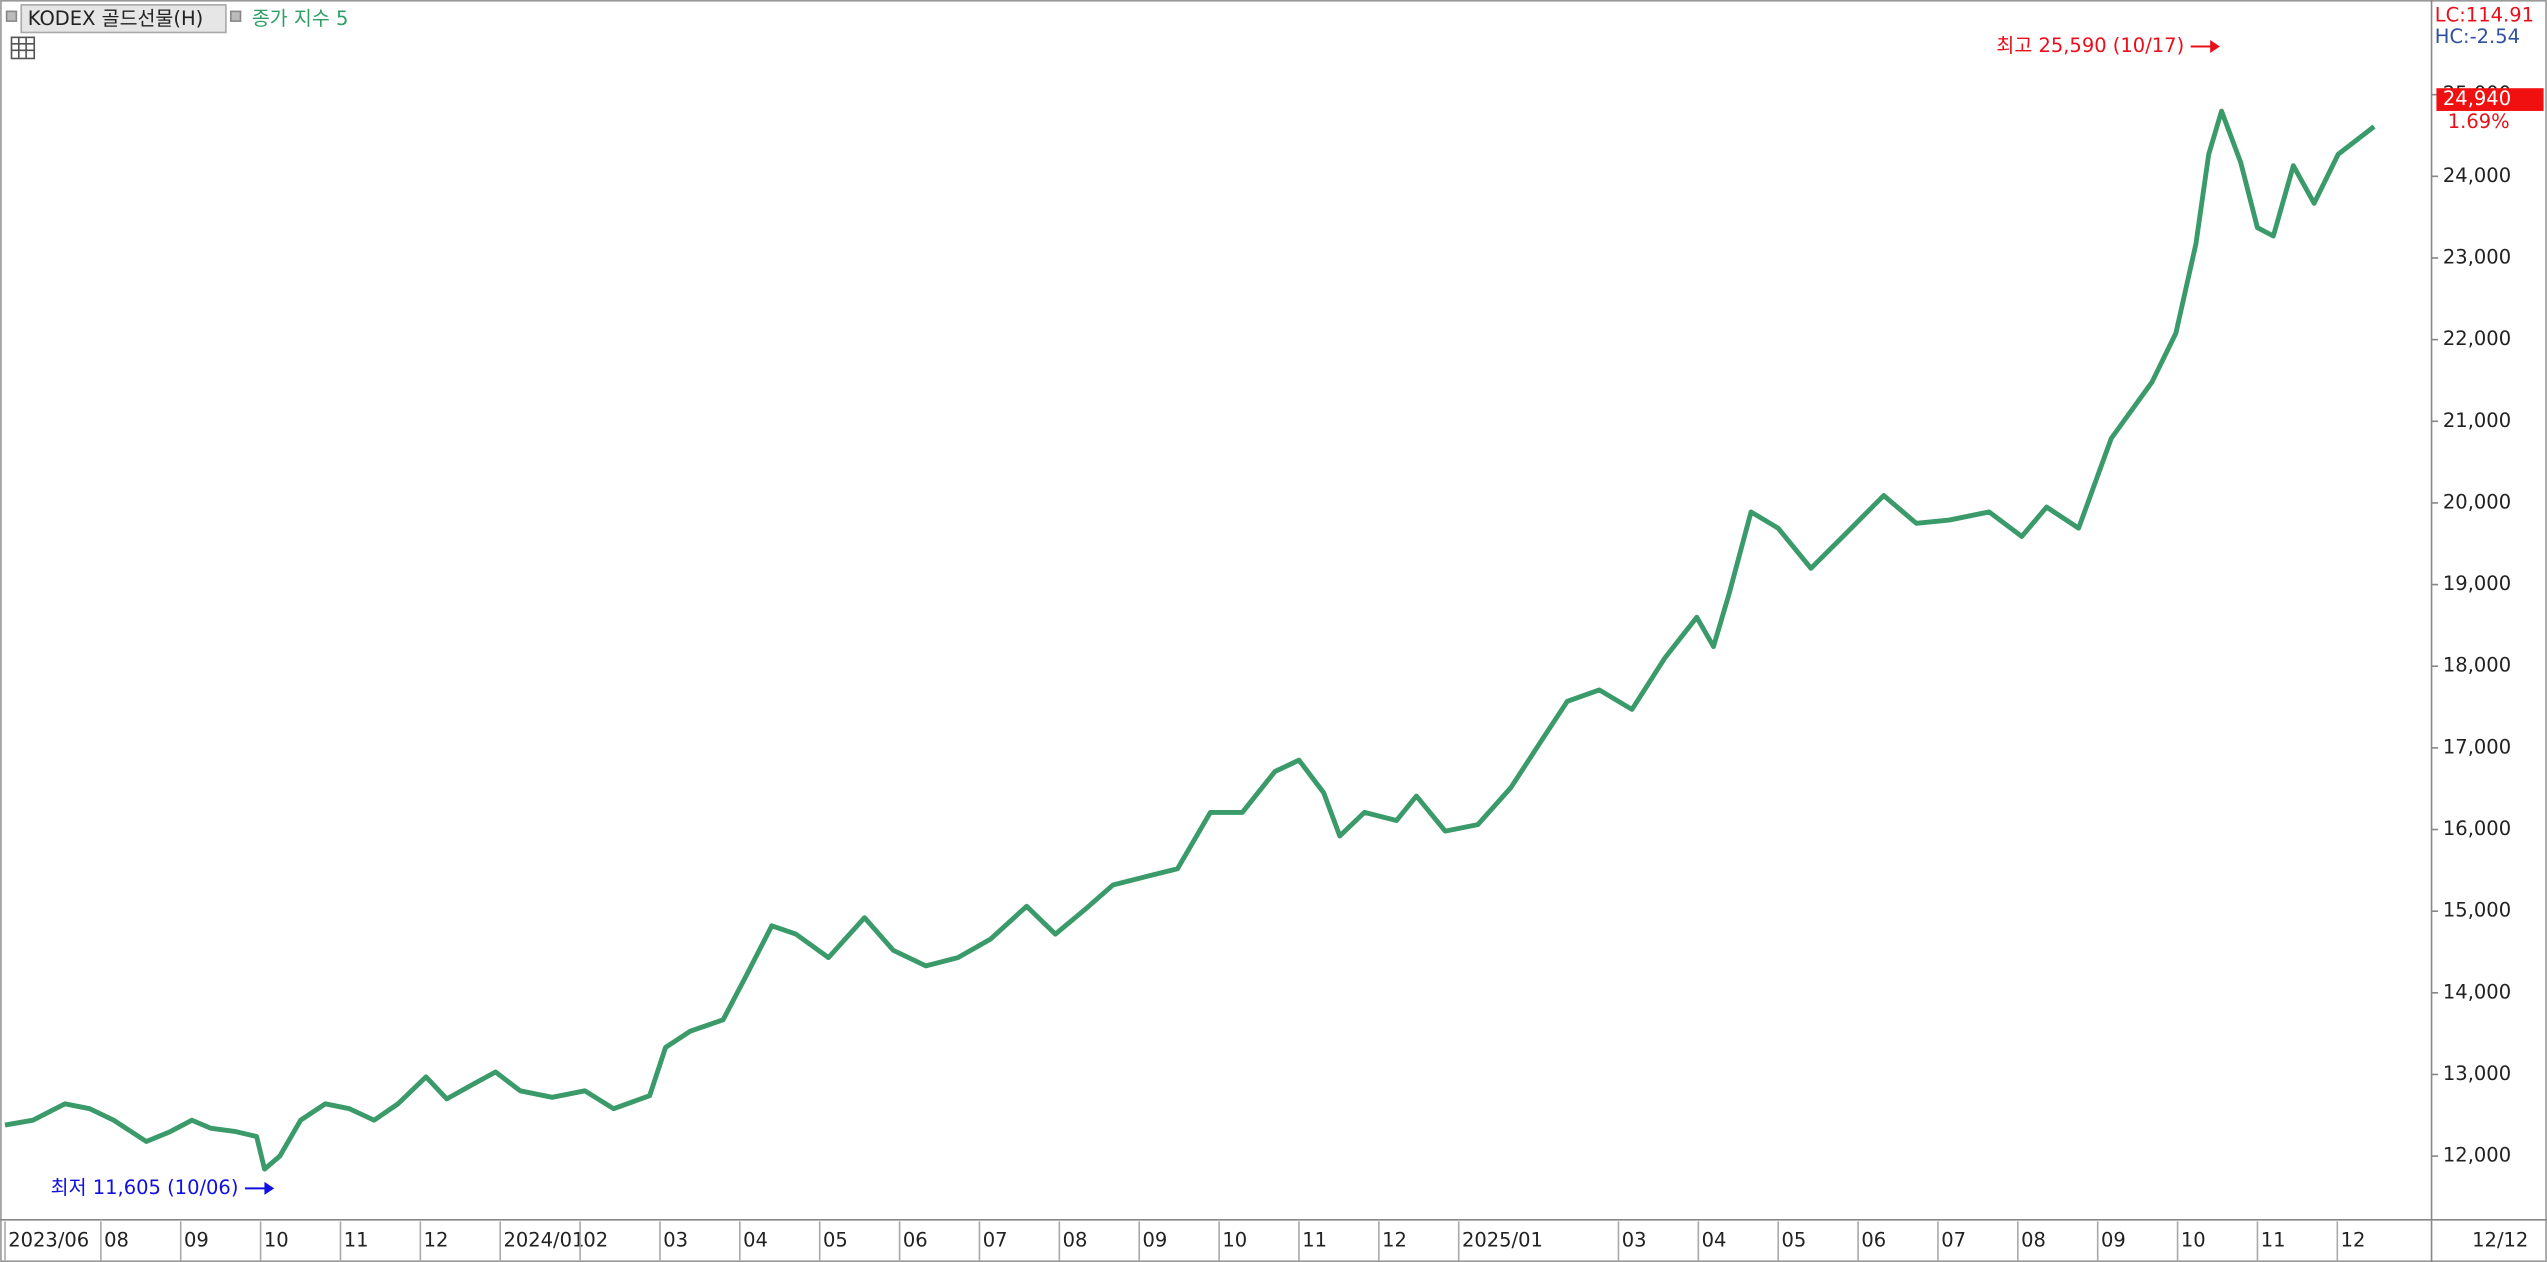 The image size is (2547, 1262). Describe the element at coordinates (1502, 1239) in the screenshot. I see `x-tick-label: 2025/01` at that location.